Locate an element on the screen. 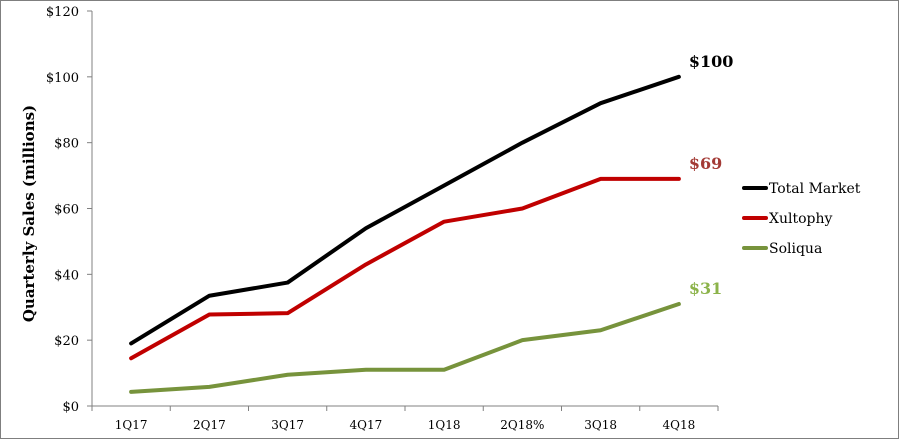  x-tick-label: 3Q18 is located at coordinates (600, 425).